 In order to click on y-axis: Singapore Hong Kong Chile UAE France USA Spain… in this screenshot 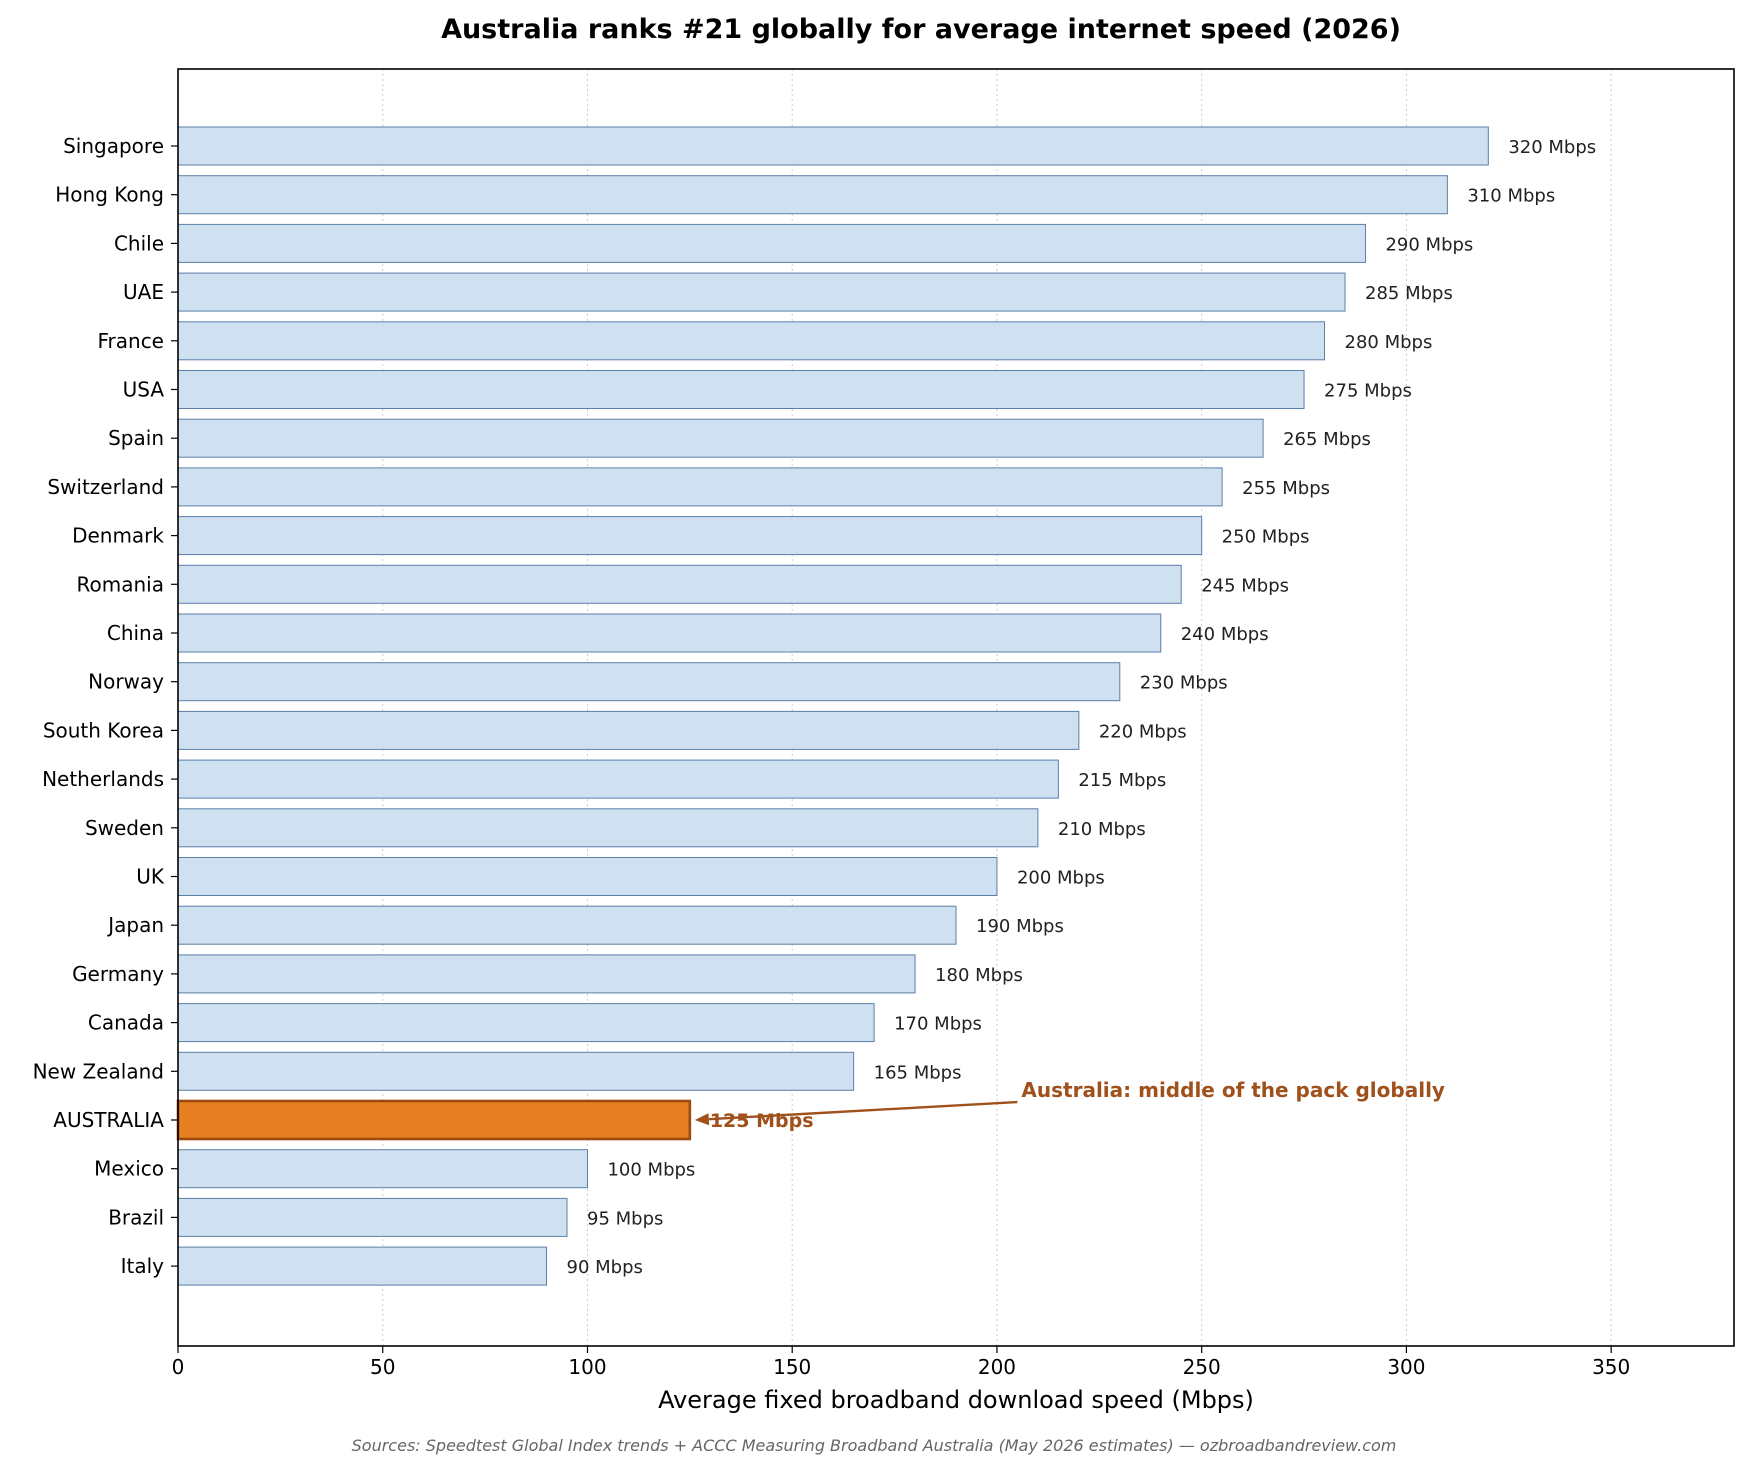, I will do `click(105, 706)`.